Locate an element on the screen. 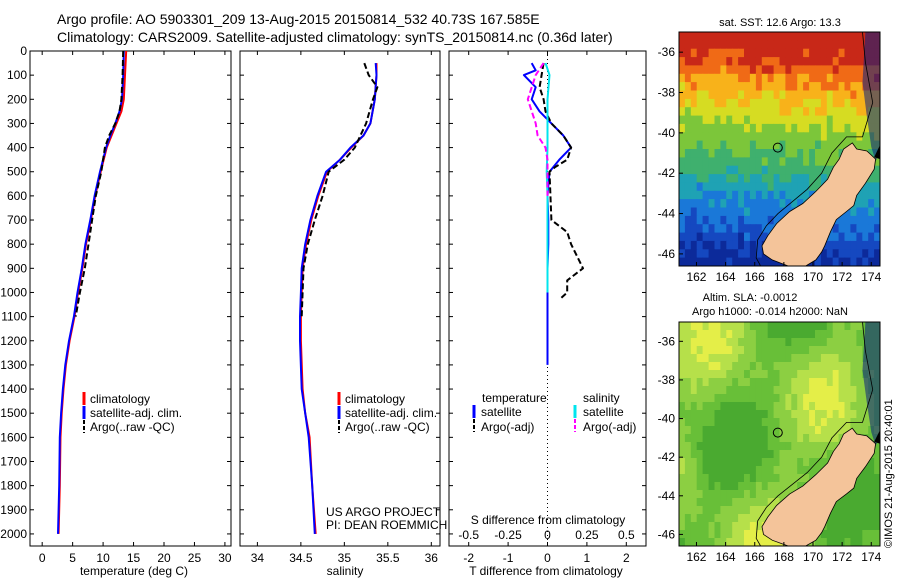 This screenshot has height=580, width=900. y-tick-label: 1000 is located at coordinates (13, 292).